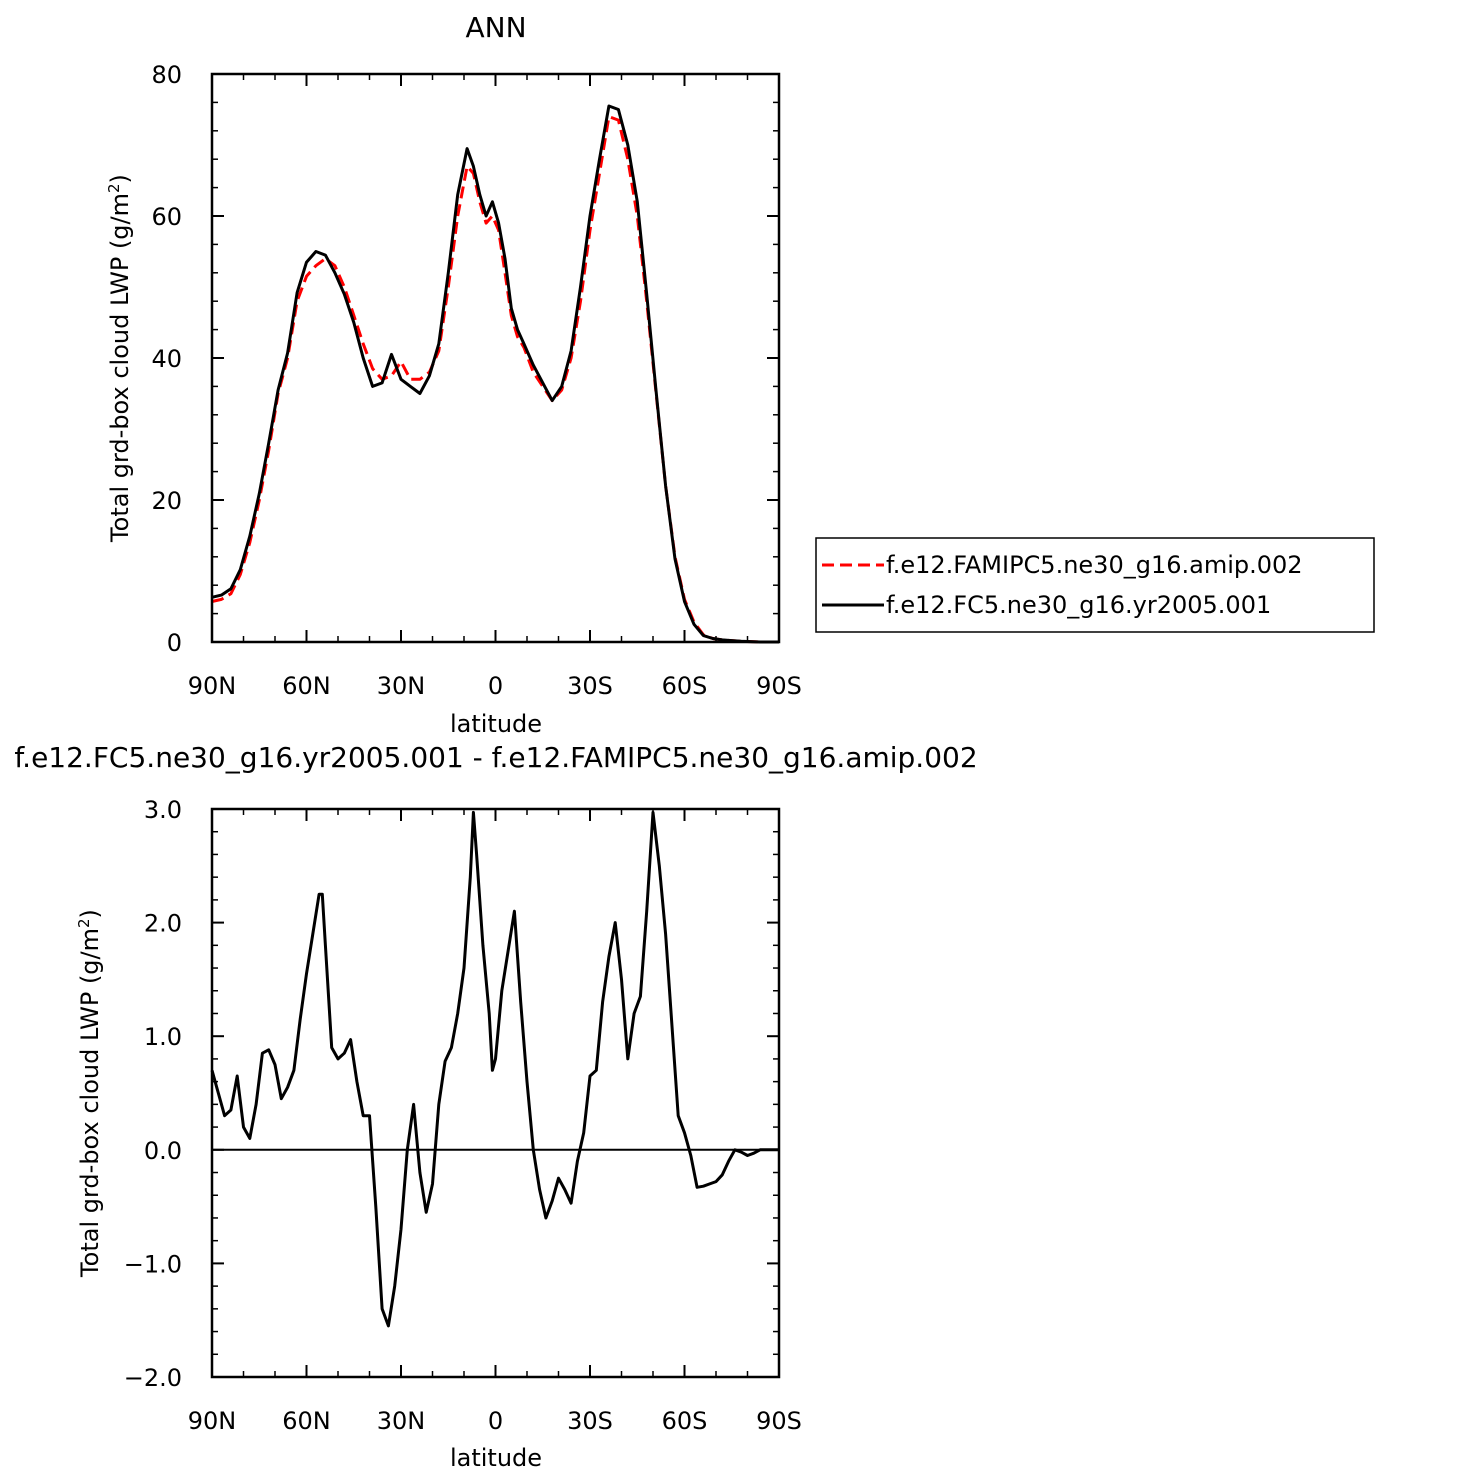  What do you see at coordinates (590, 686) in the screenshot?
I see `top-x-tick-label: 30S` at bounding box center [590, 686].